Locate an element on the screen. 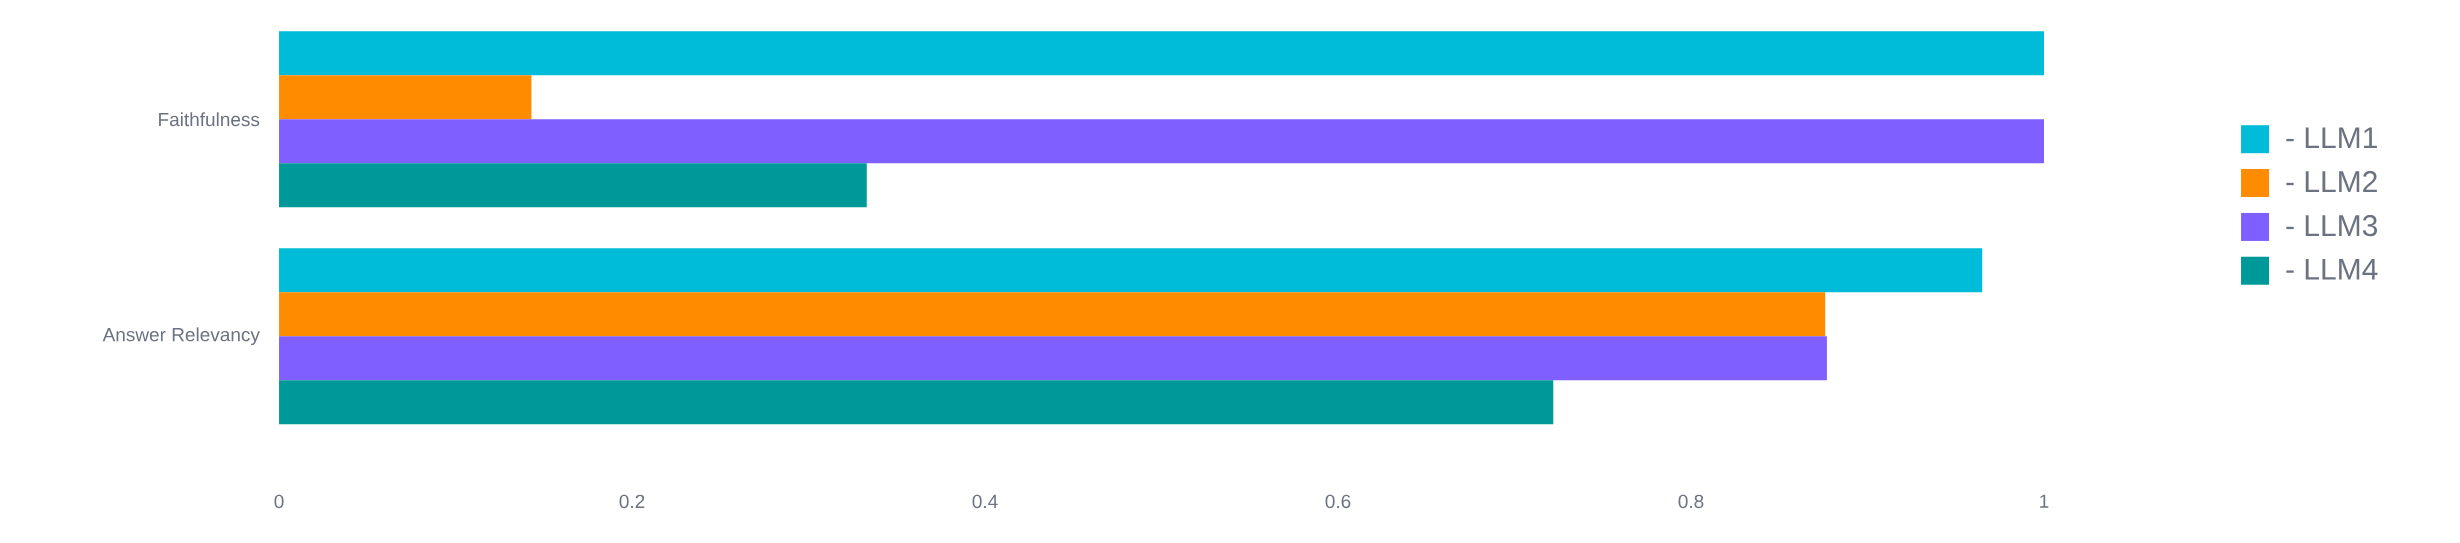  legend-label: - LLM1 is located at coordinates (2331, 138).